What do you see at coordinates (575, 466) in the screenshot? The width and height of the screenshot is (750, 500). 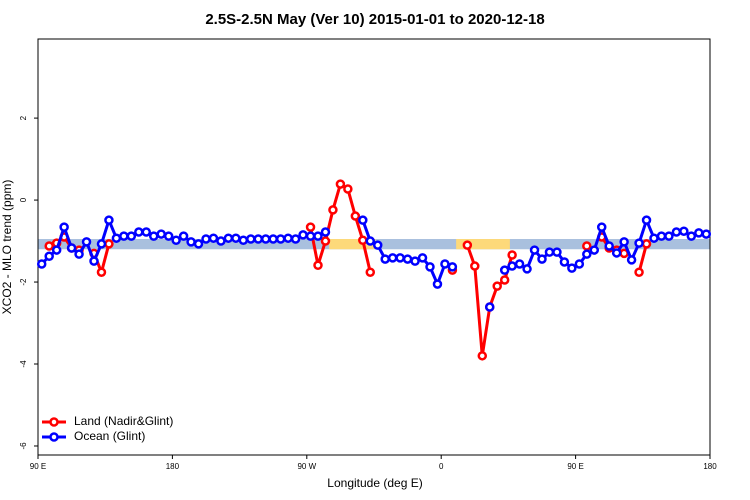 I see `x-tick-label: 90 E` at bounding box center [575, 466].